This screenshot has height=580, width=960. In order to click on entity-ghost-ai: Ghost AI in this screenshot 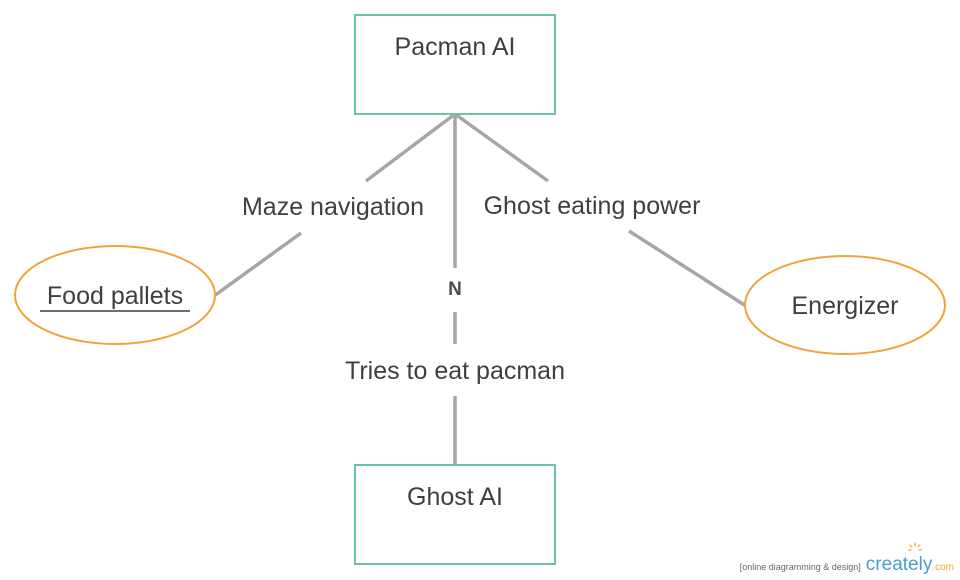, I will do `click(455, 514)`.